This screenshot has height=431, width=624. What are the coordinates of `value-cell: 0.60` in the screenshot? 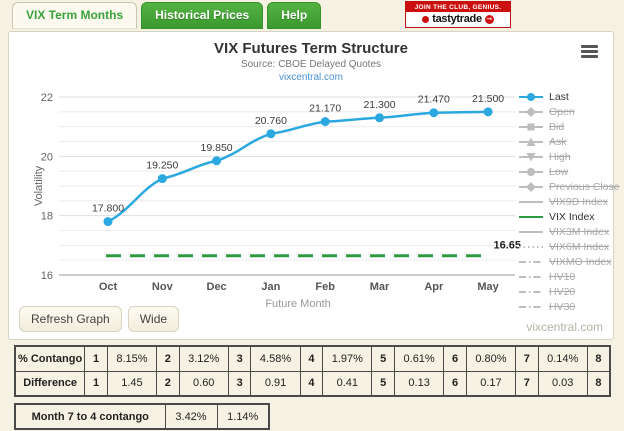 It's located at (203, 383).